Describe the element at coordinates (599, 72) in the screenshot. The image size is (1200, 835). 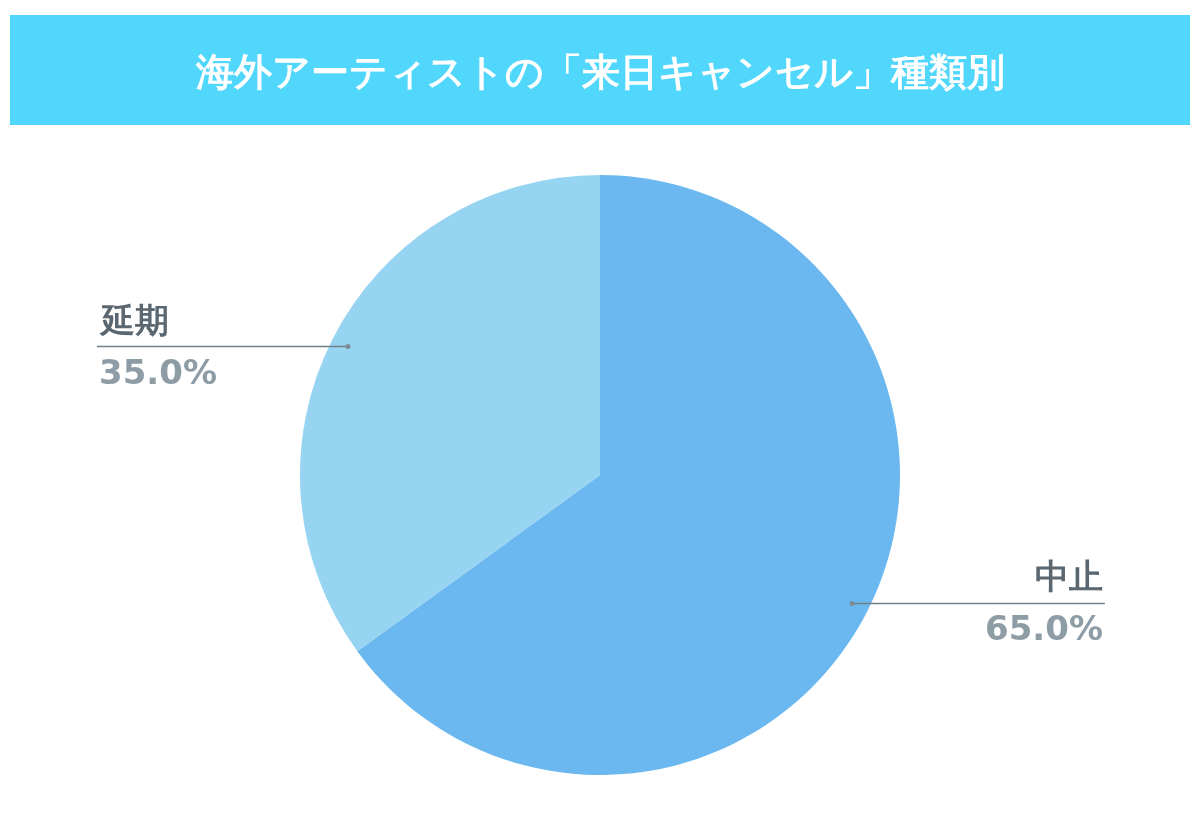
I see `chart-title: 海外アーティストの「来日キャンセル」種類別` at that location.